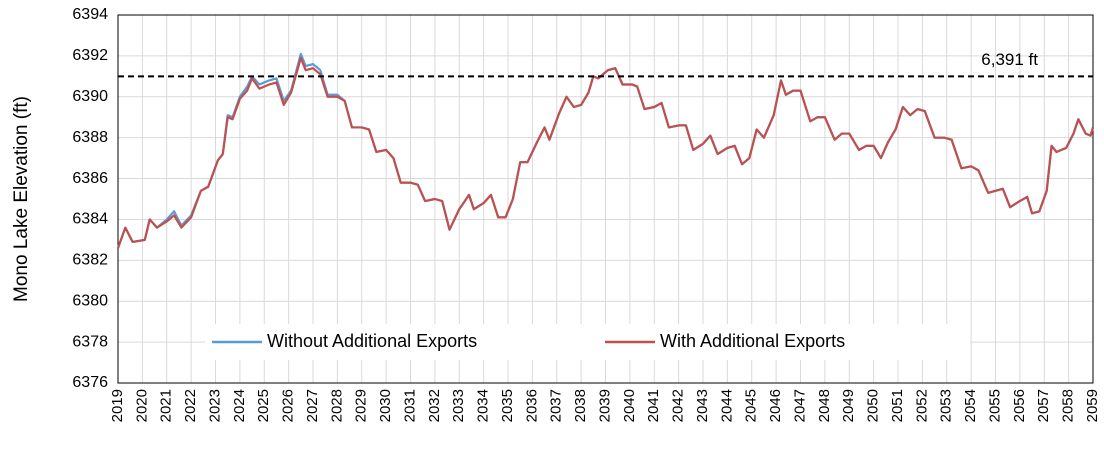 This screenshot has width=1104, height=453. What do you see at coordinates (1019, 405) in the screenshot?
I see `x-tick-label: 2056` at bounding box center [1019, 405].